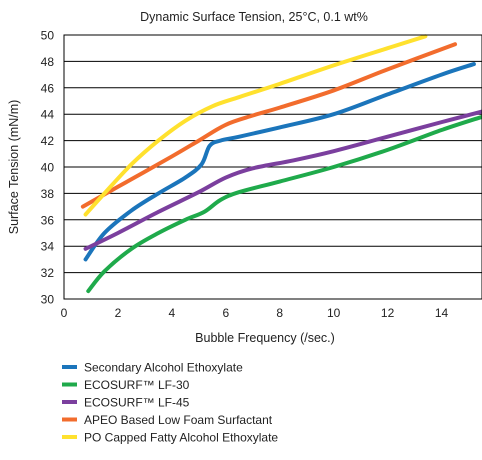 The height and width of the screenshot is (460, 482). What do you see at coordinates (279, 313) in the screenshot?
I see `x-tick-label: 8` at bounding box center [279, 313].